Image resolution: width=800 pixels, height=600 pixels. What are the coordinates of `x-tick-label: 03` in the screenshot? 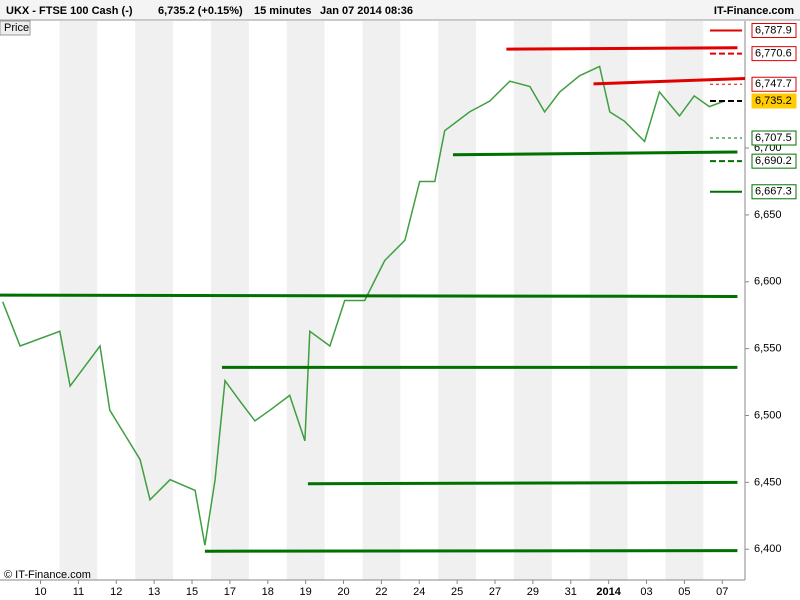 It's located at (646, 592).